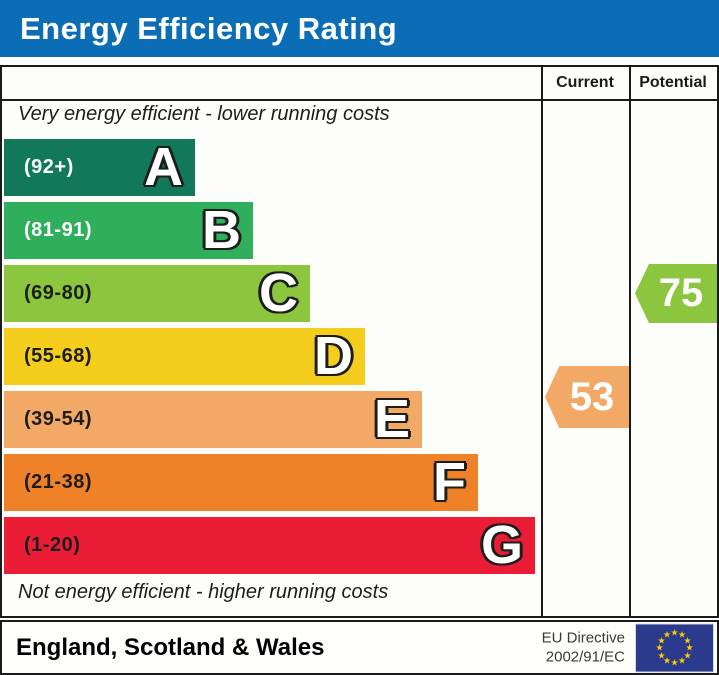  I want to click on eu-directive-line1: EU Directive, so click(583, 637).